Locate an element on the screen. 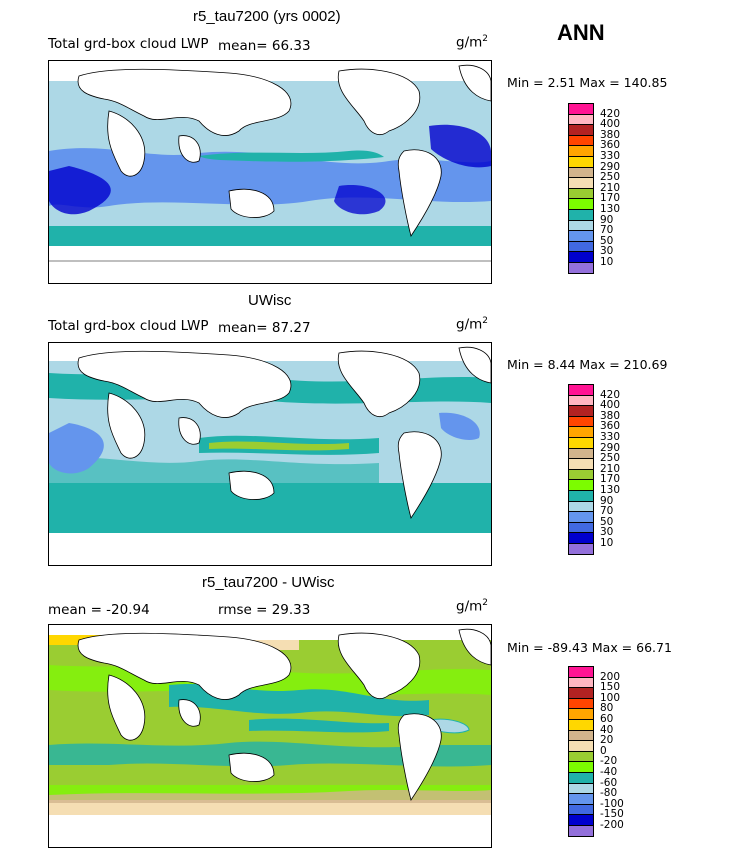 The image size is (733, 858). panel3-title: r5_tau7200 - UWisc is located at coordinates (268, 582).